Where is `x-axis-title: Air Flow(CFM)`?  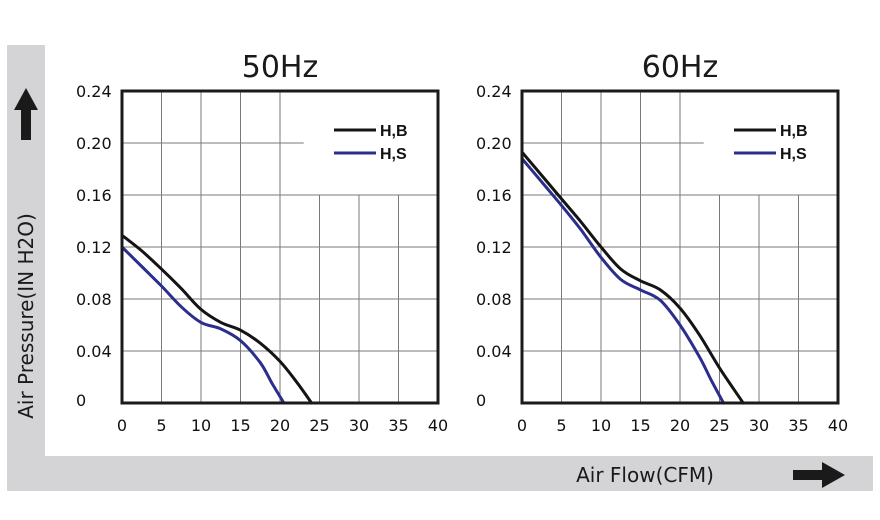 x-axis-title: Air Flow(CFM) is located at coordinates (645, 475).